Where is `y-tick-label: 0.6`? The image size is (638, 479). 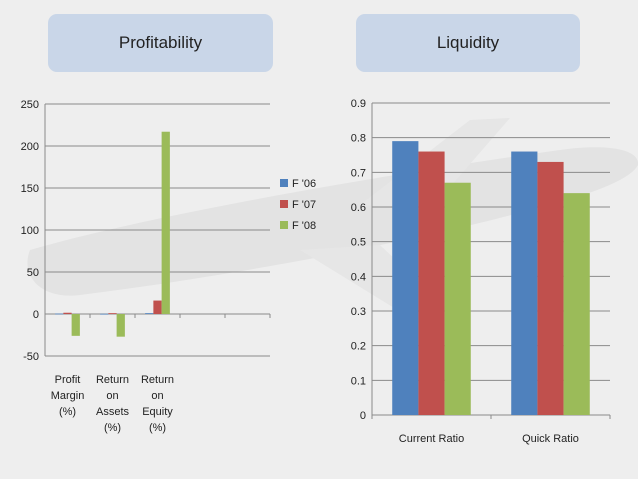 y-tick-label: 0.6 is located at coordinates (358, 208).